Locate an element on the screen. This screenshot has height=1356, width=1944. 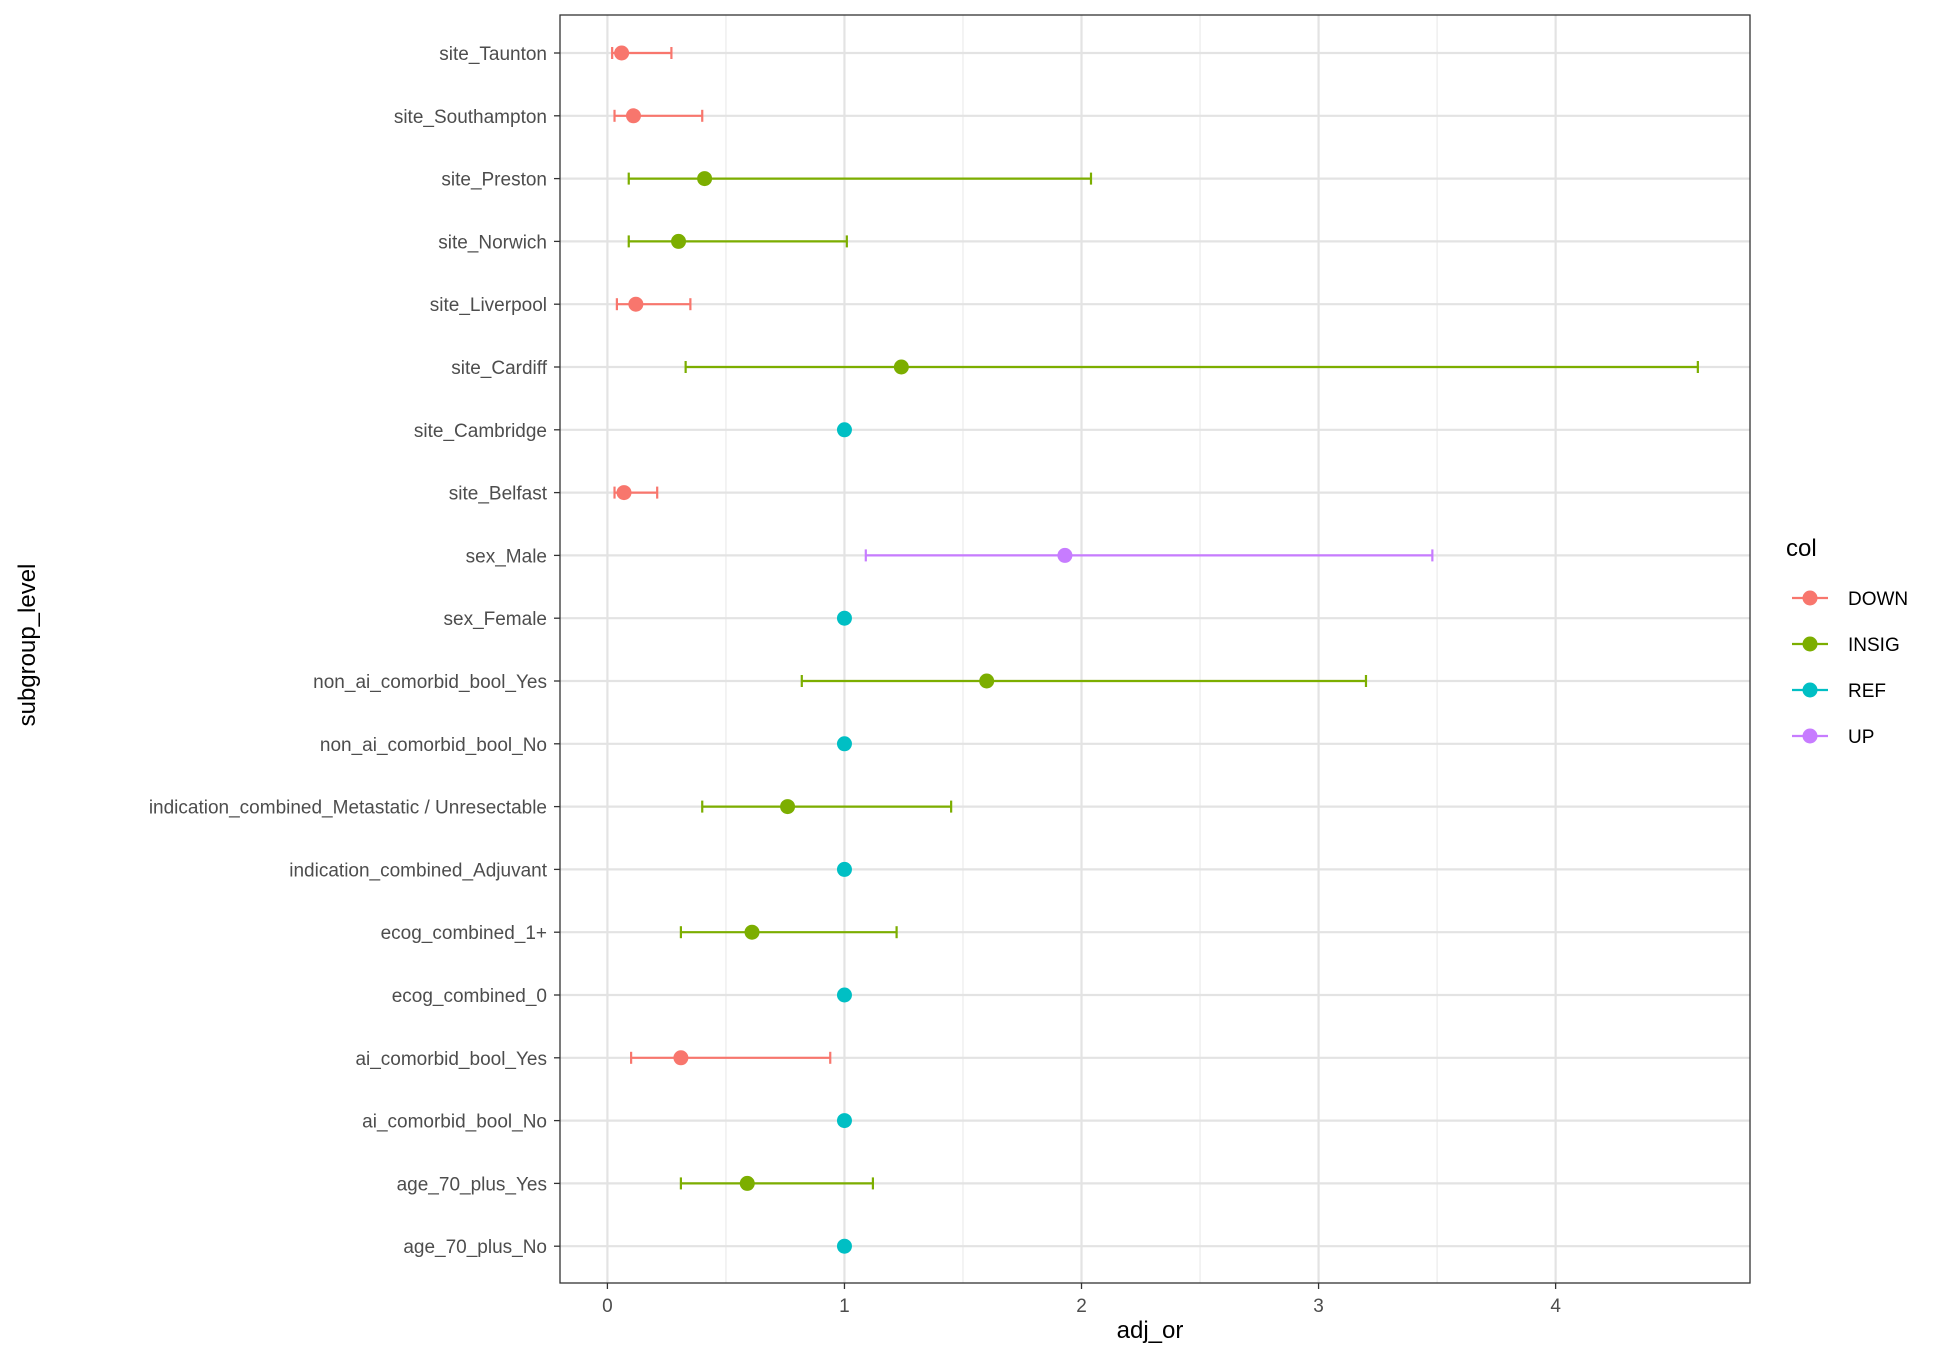
point-site-norwich is located at coordinates (679, 241).